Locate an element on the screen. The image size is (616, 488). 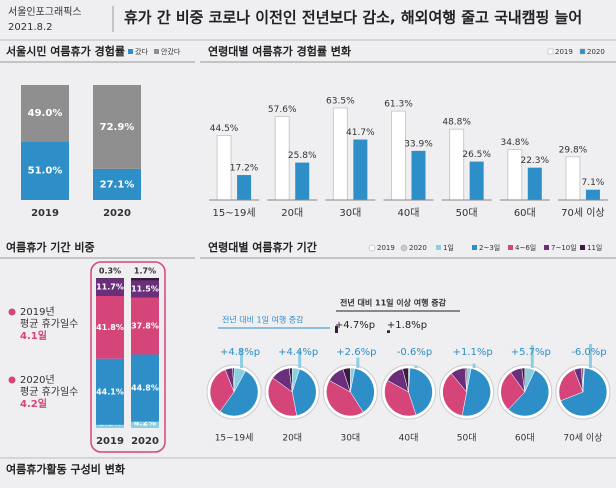
change-label: +1.1%p is located at coordinates (473, 352).